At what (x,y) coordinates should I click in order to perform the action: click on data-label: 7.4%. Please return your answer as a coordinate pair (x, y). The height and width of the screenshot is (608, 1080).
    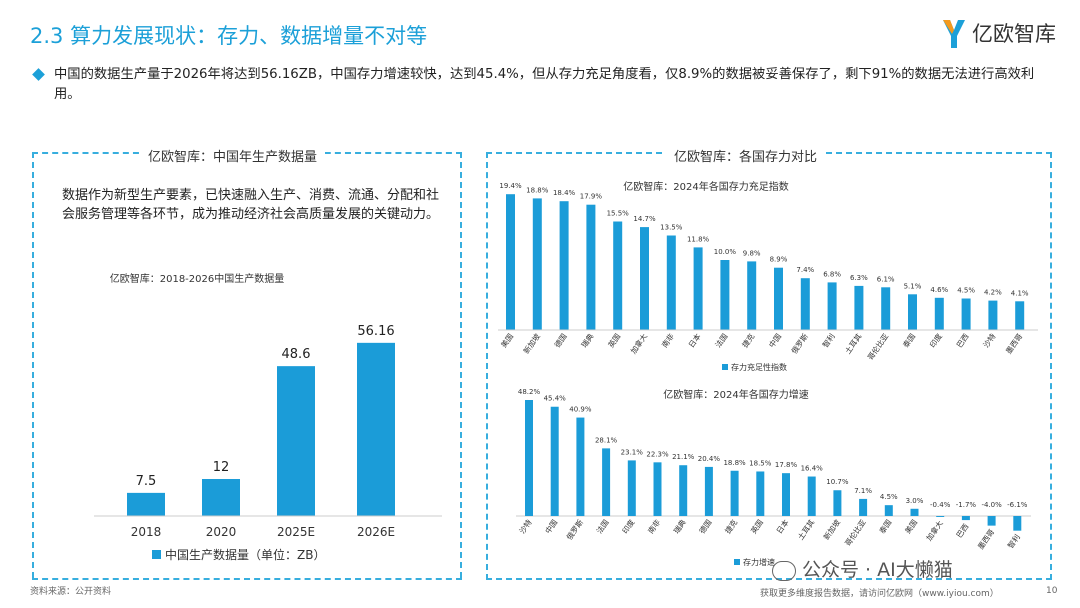
    Looking at the image, I should click on (805, 270).